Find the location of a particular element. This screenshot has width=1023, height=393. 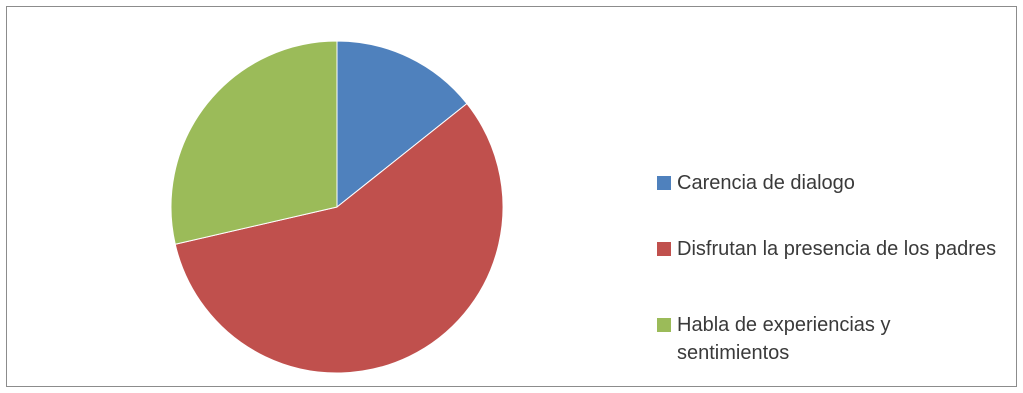

legend-item-carencia: Carencia de dialogo is located at coordinates (827, 183).